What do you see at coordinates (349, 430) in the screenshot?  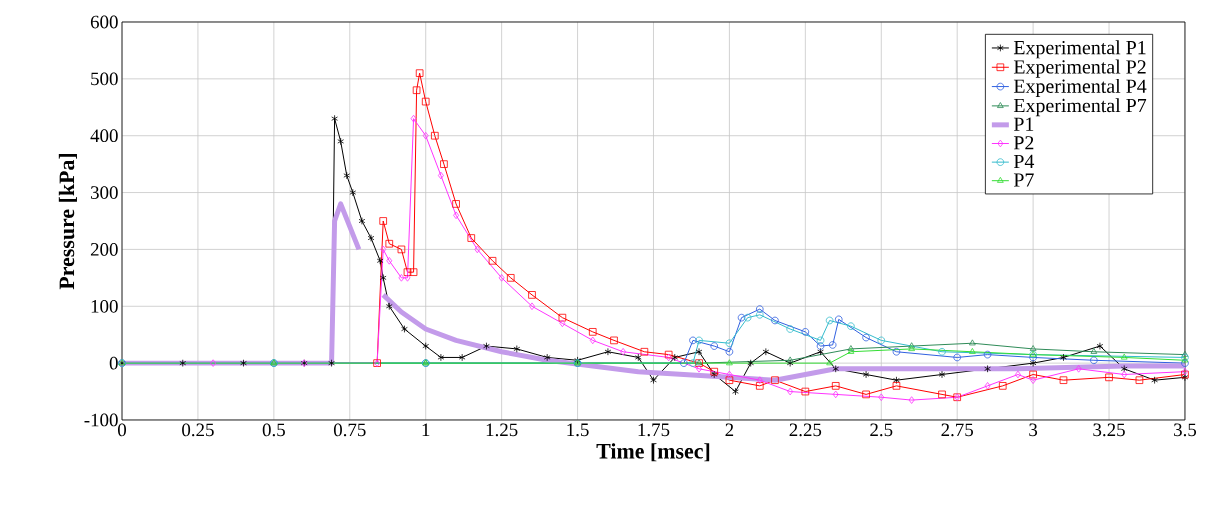 I see `x-tick-label: 0.75` at bounding box center [349, 430].